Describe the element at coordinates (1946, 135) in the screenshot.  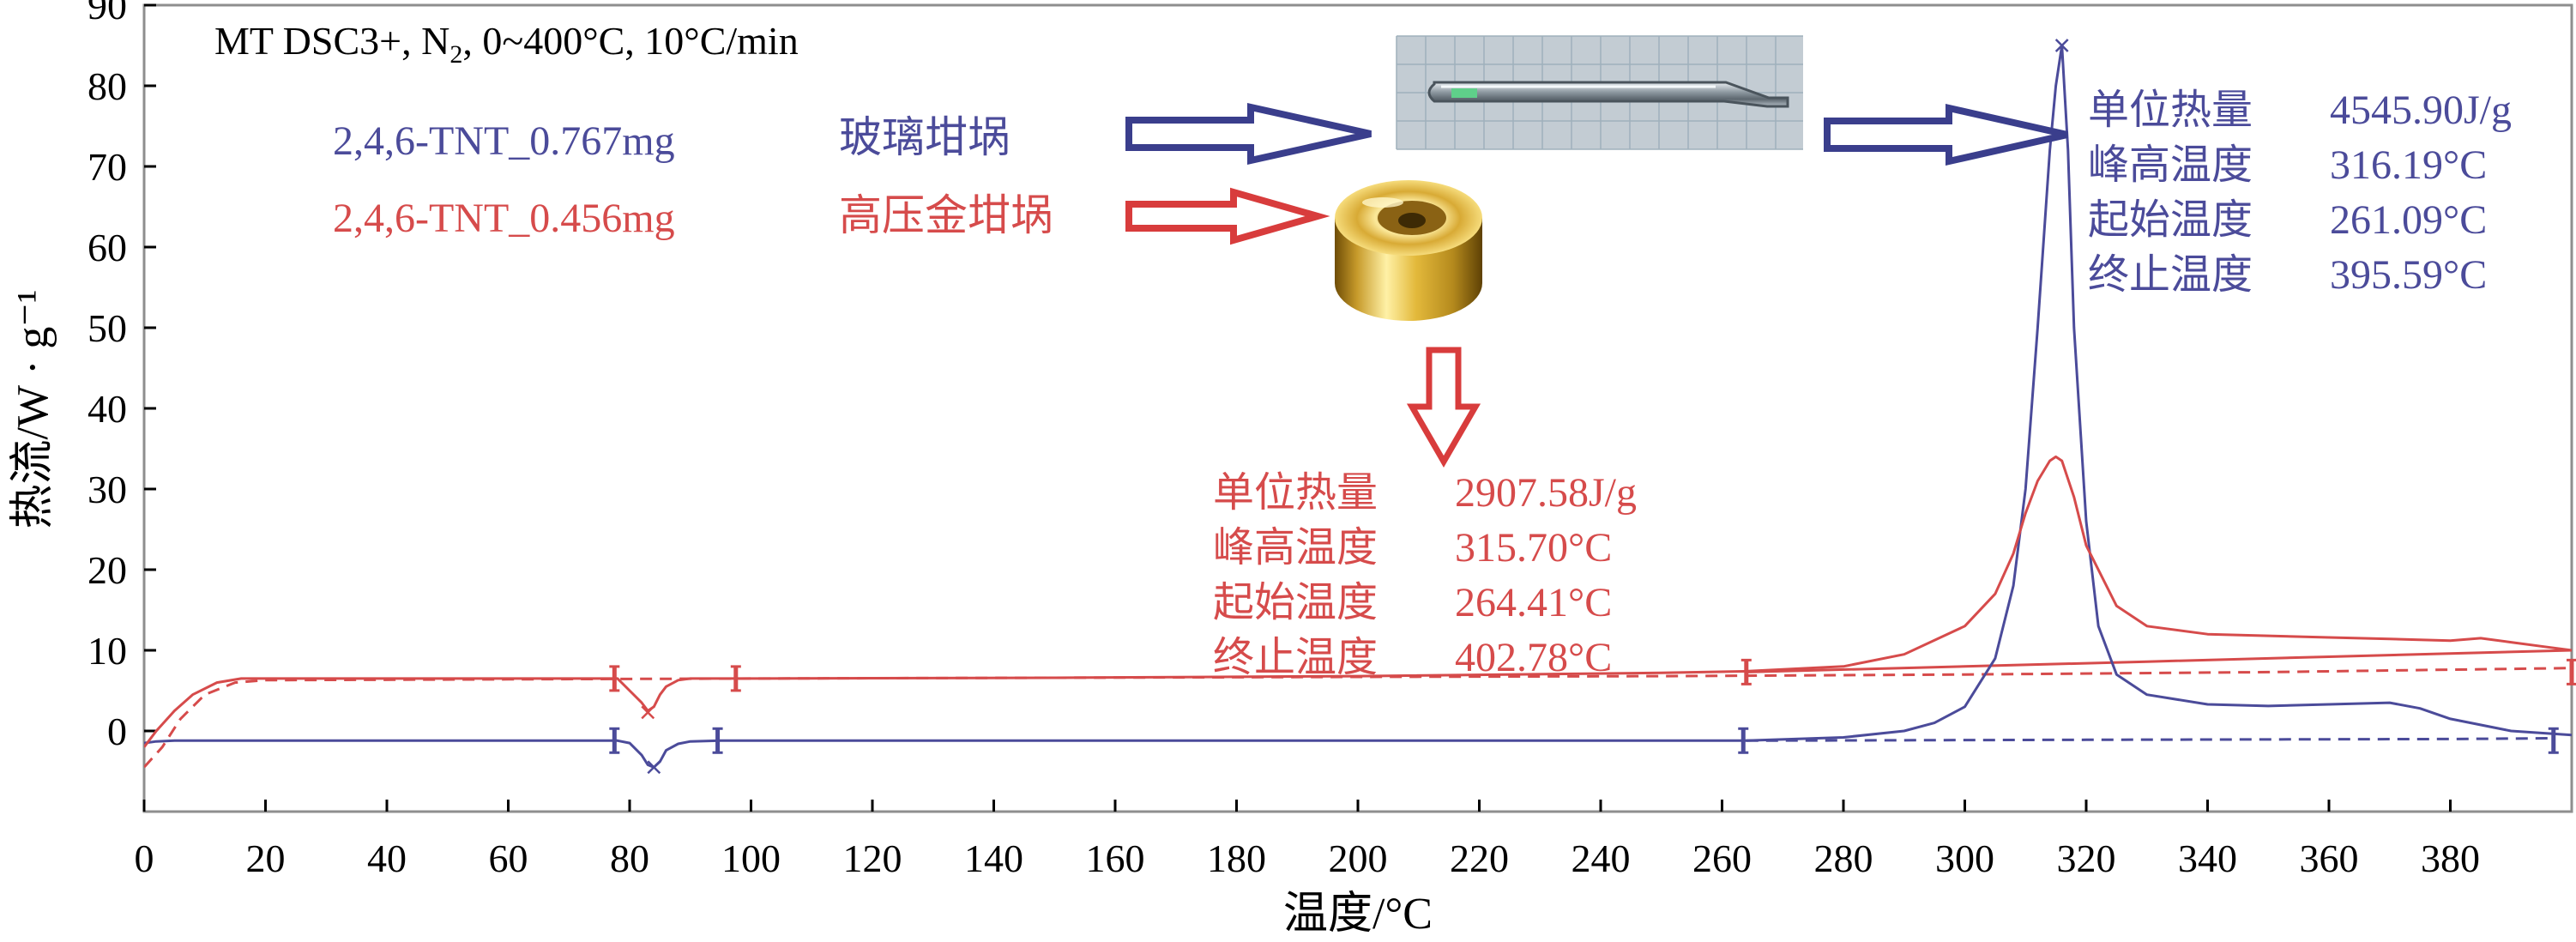
I see `blue-arrow-to-blue-results` at that location.